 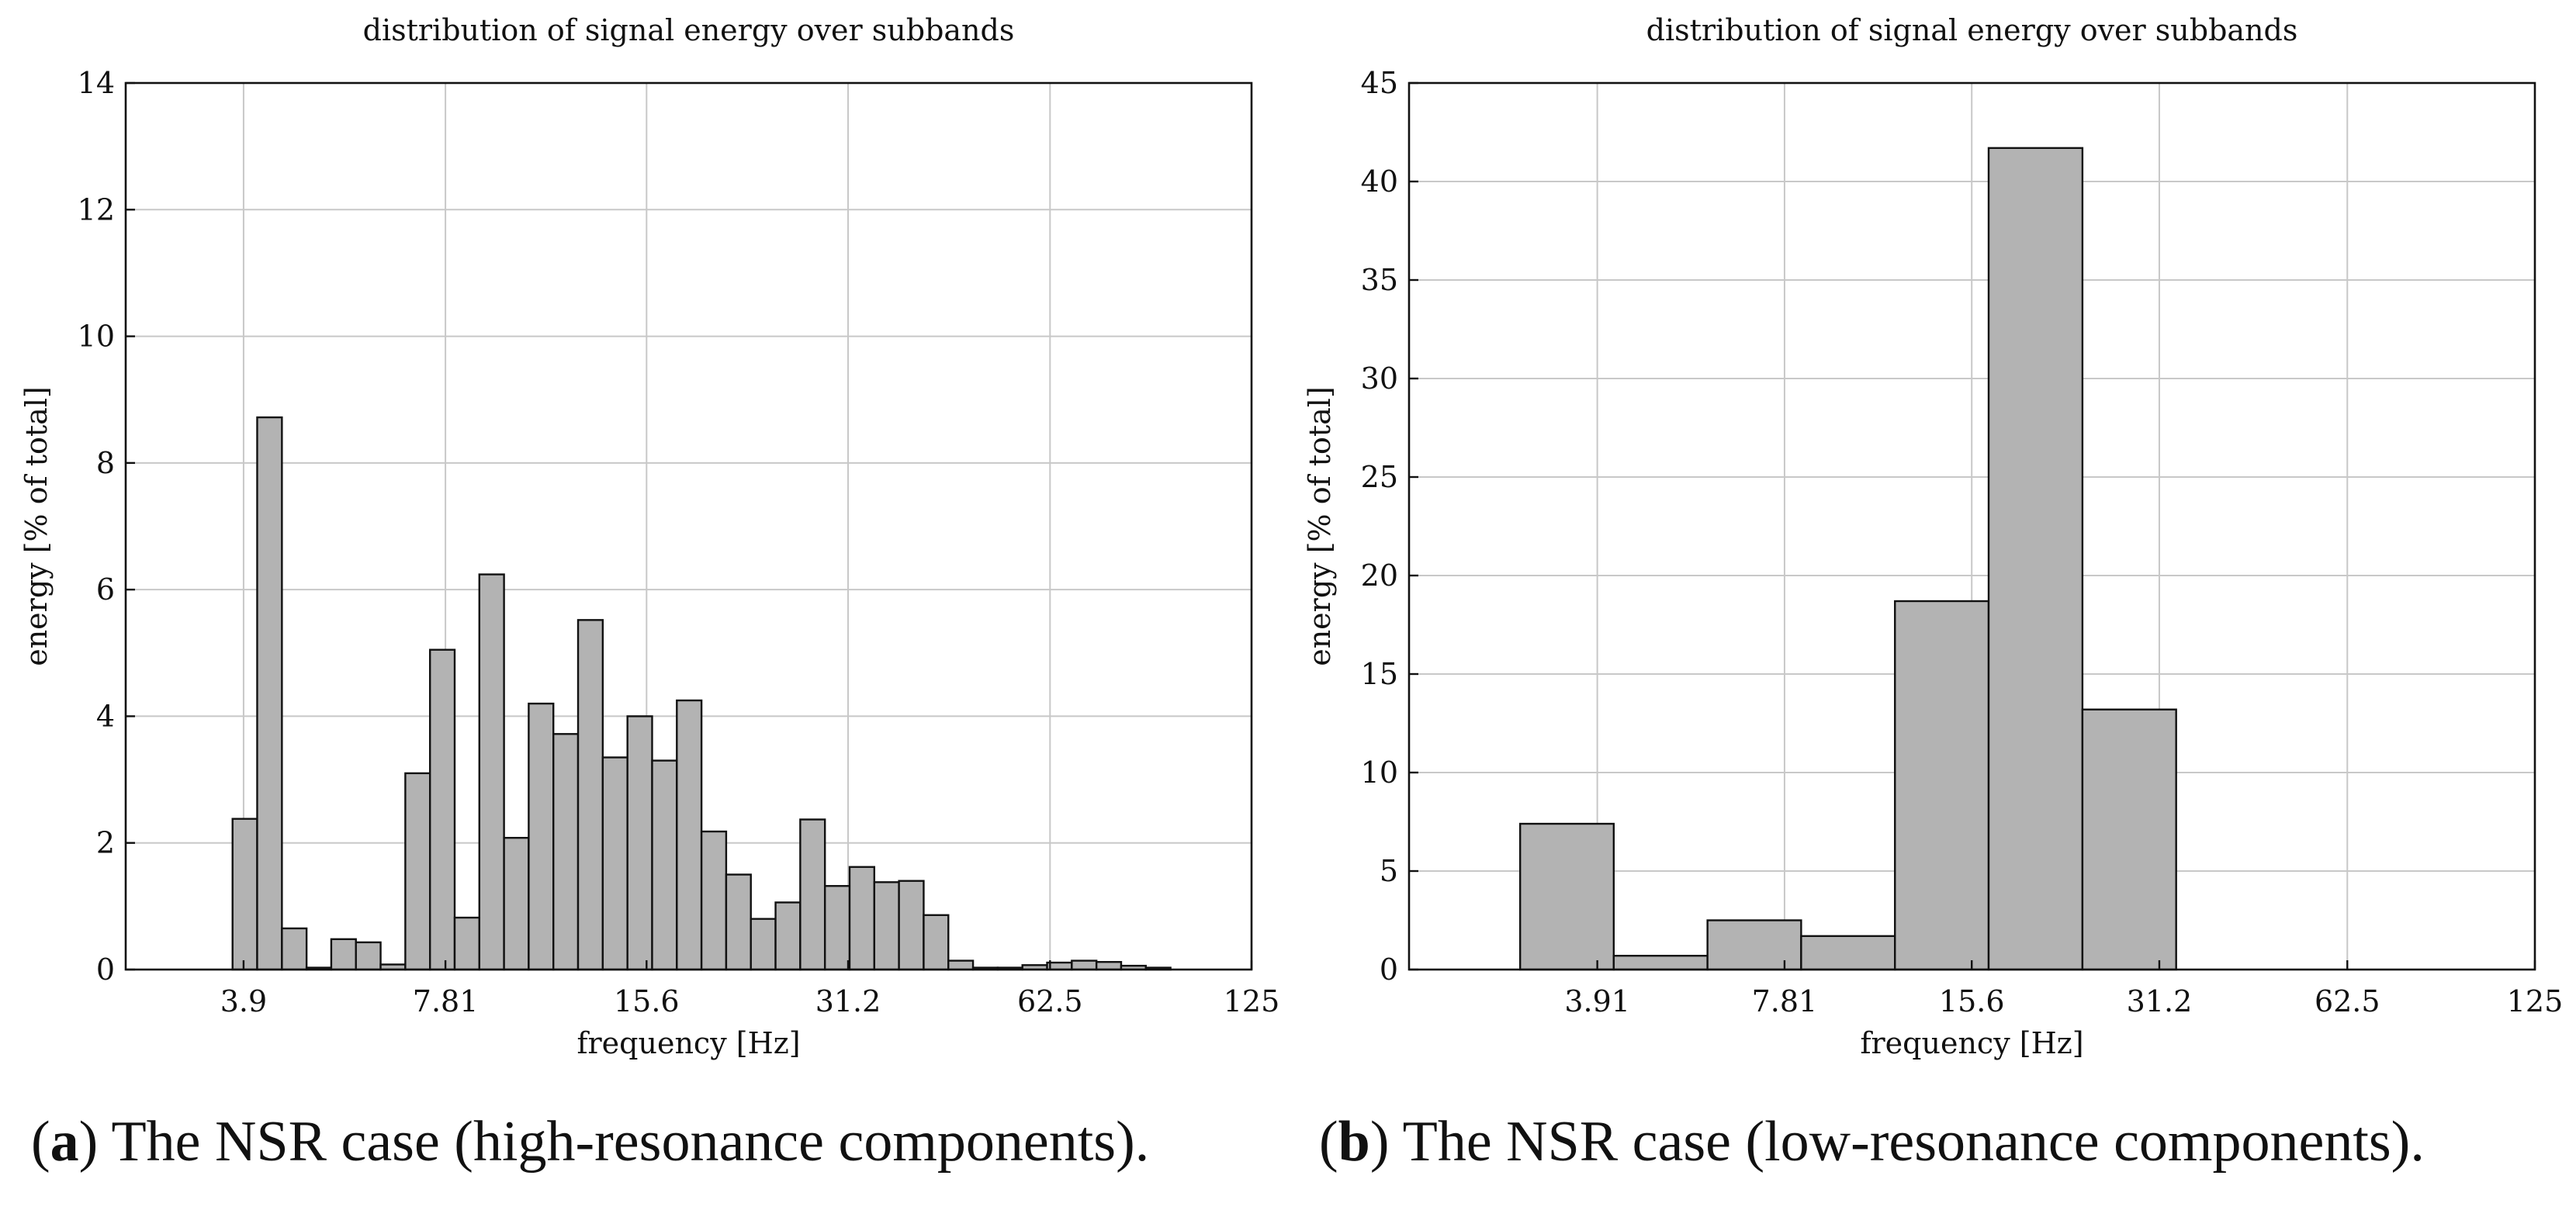 I want to click on a-ytick-label: 2, so click(x=105, y=843).